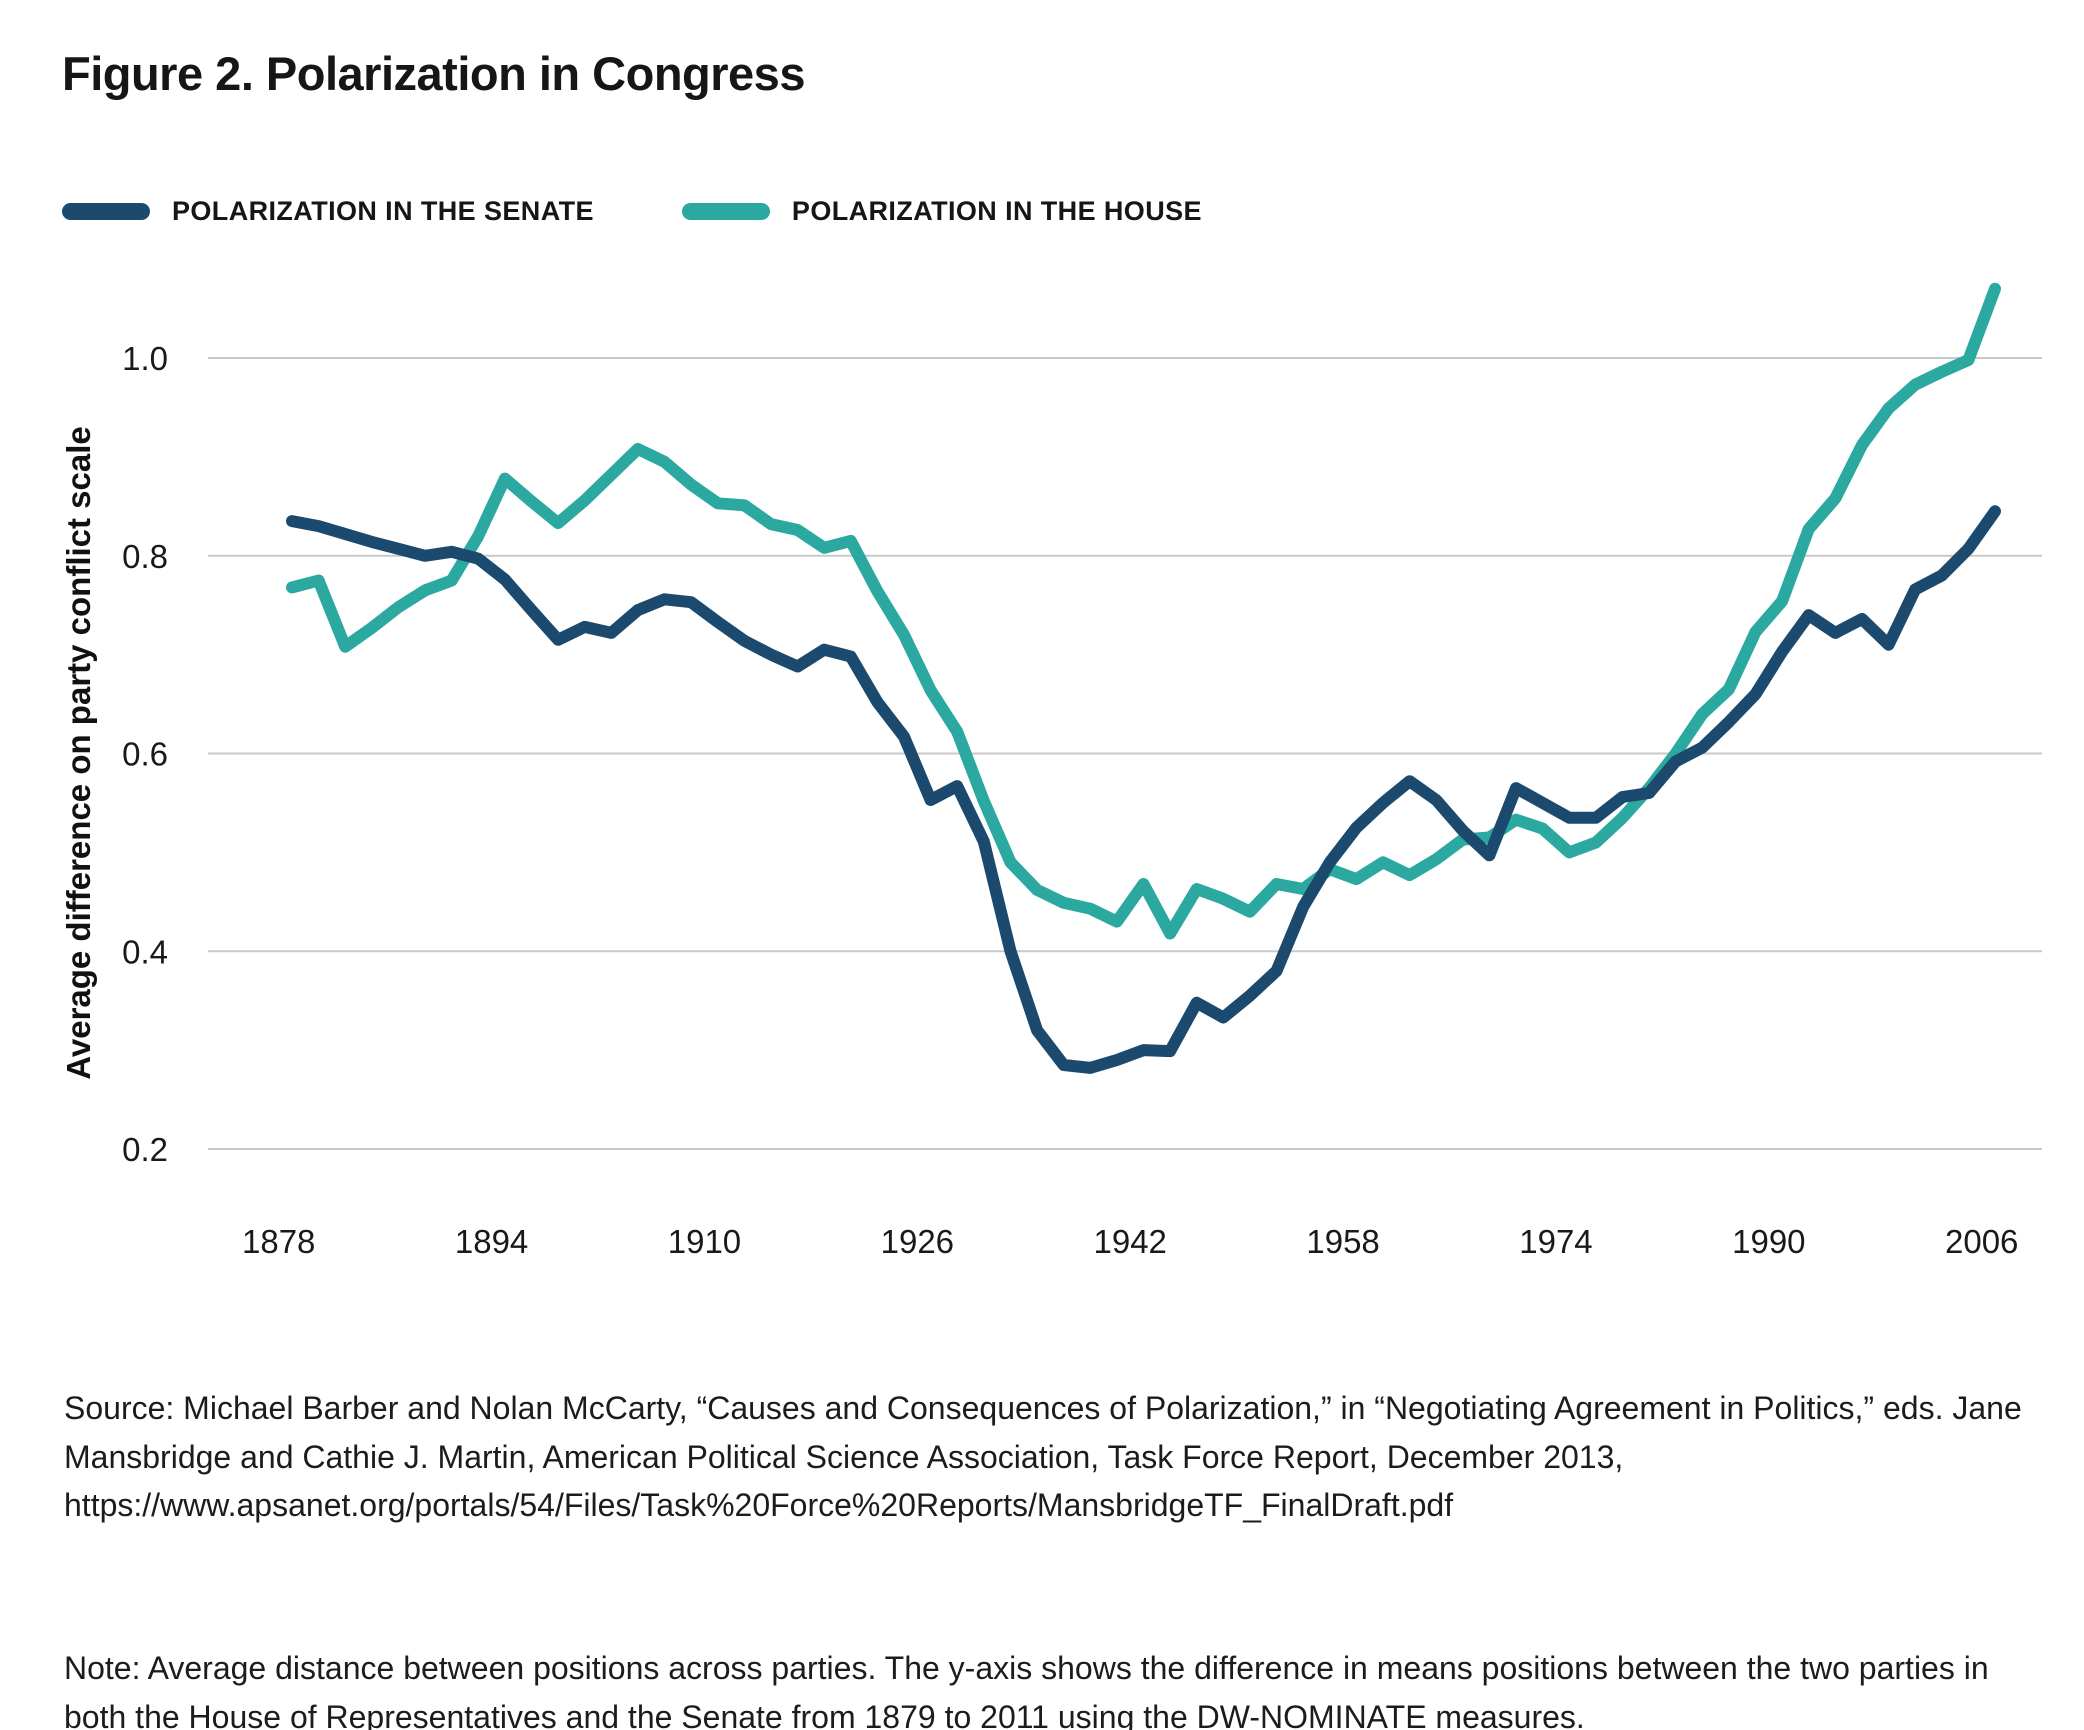 This screenshot has height=1730, width=2084. What do you see at coordinates (1555, 1241) in the screenshot?
I see `x-tick-label: 1974` at bounding box center [1555, 1241].